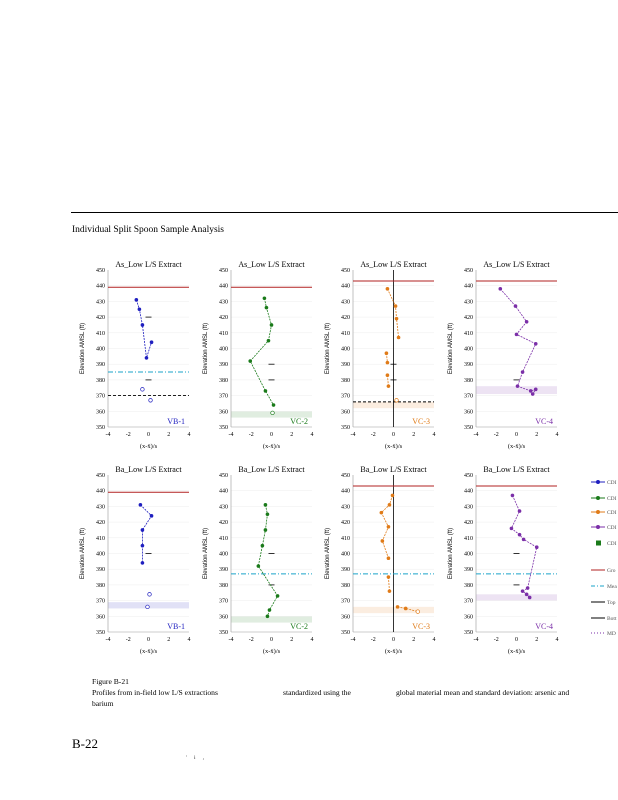  What do you see at coordinates (604, 619) in the screenshot?
I see `legend-item: Bott` at bounding box center [604, 619].